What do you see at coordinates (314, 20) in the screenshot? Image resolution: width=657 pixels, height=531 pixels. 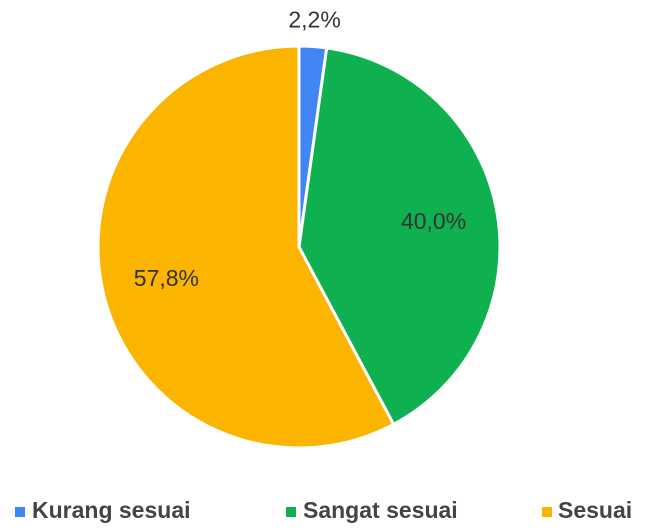 I see `slice-label: 2,2%` at bounding box center [314, 20].